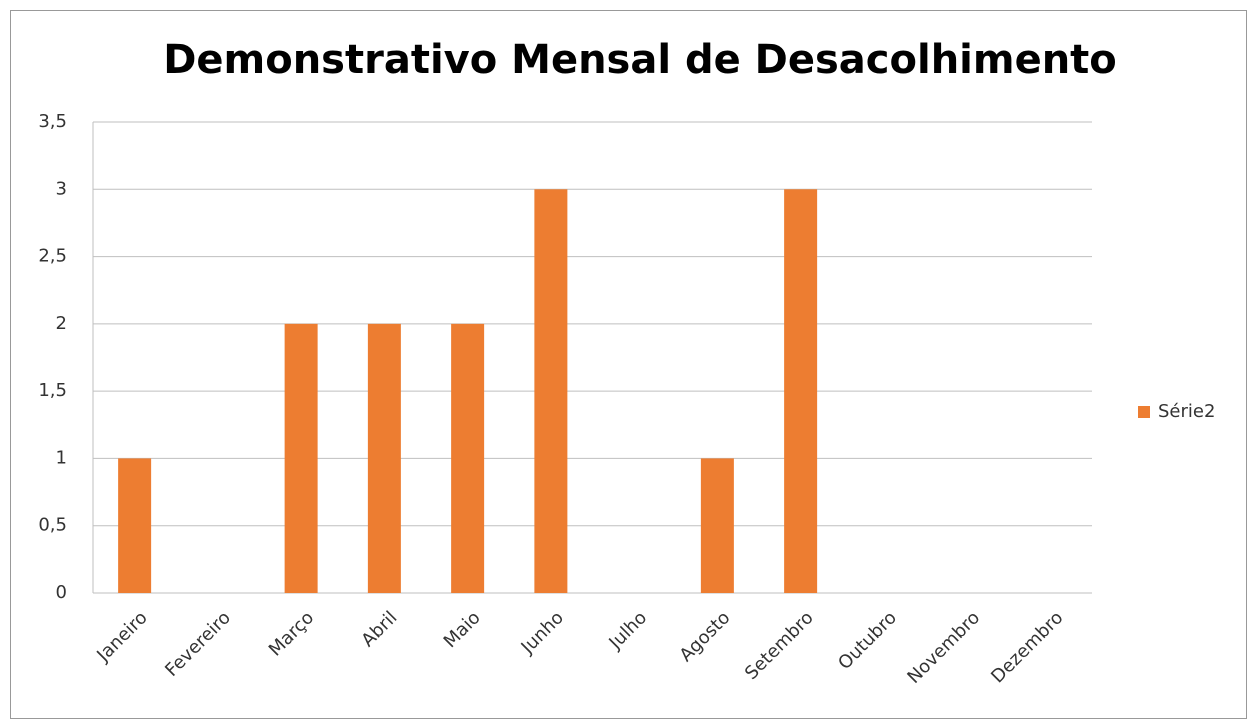 Image resolution: width=1255 pixels, height=725 pixels. I want to click on chart-title: Demonstrativo Mensal de Desacolhimento, so click(640, 60).